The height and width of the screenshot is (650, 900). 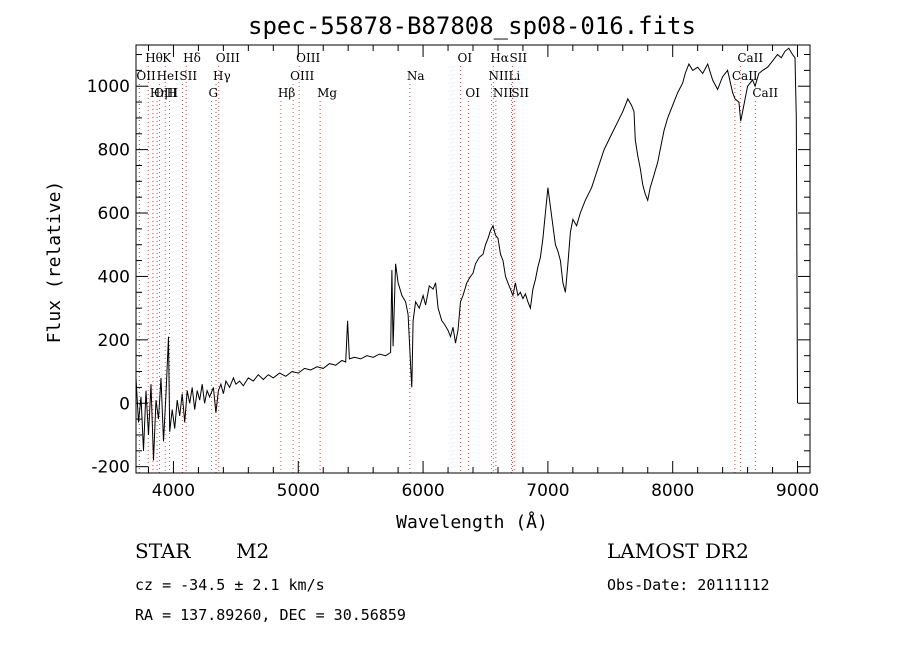 I want to click on y-tick-label: 800, so click(x=114, y=151).